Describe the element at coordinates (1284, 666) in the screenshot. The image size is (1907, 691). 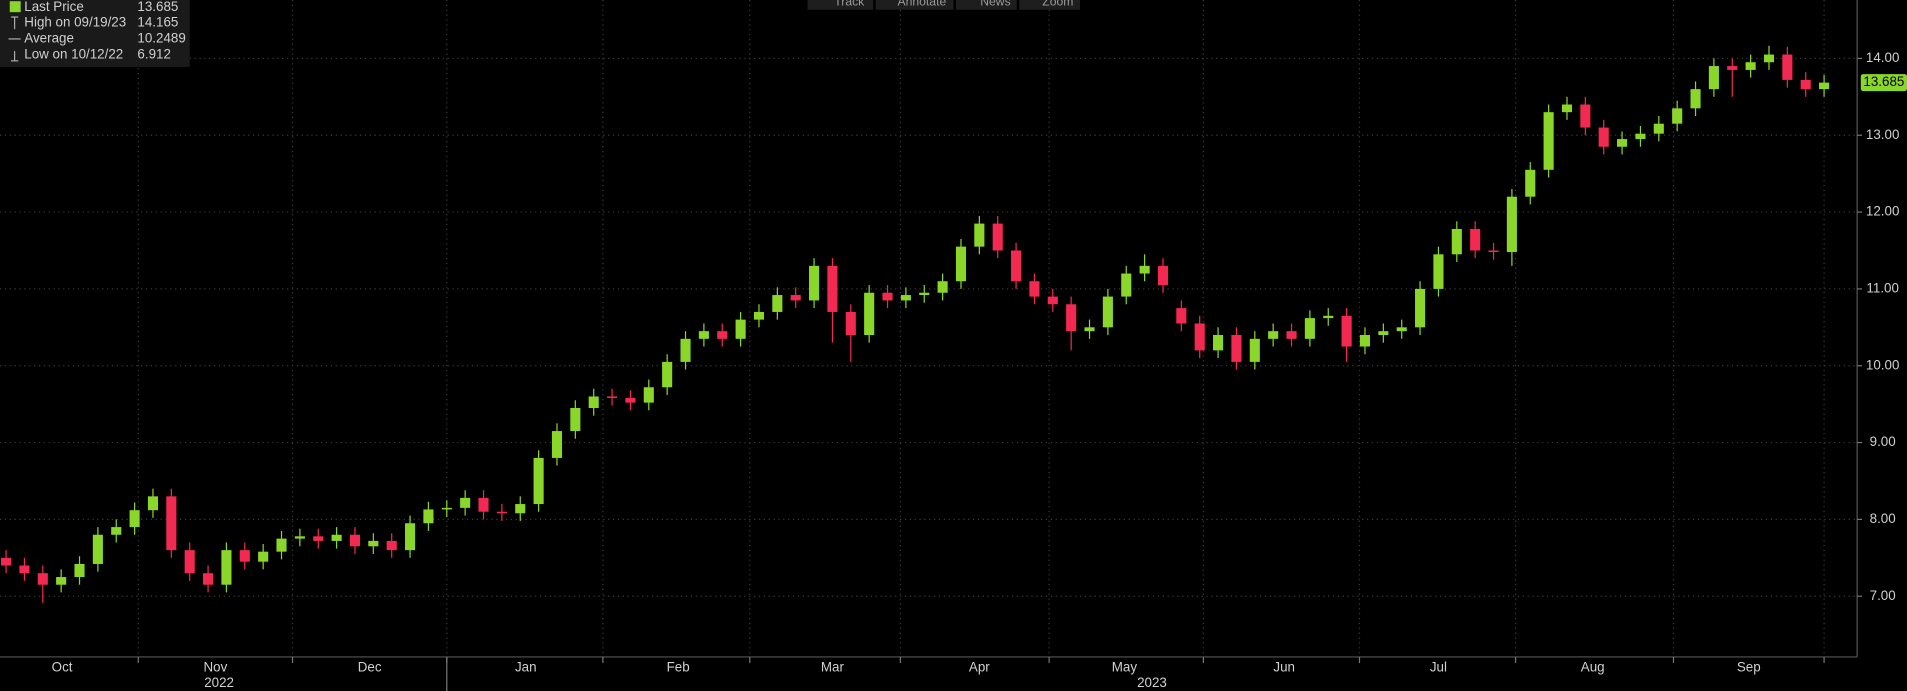
I see `x-tick-label: Jun` at that location.